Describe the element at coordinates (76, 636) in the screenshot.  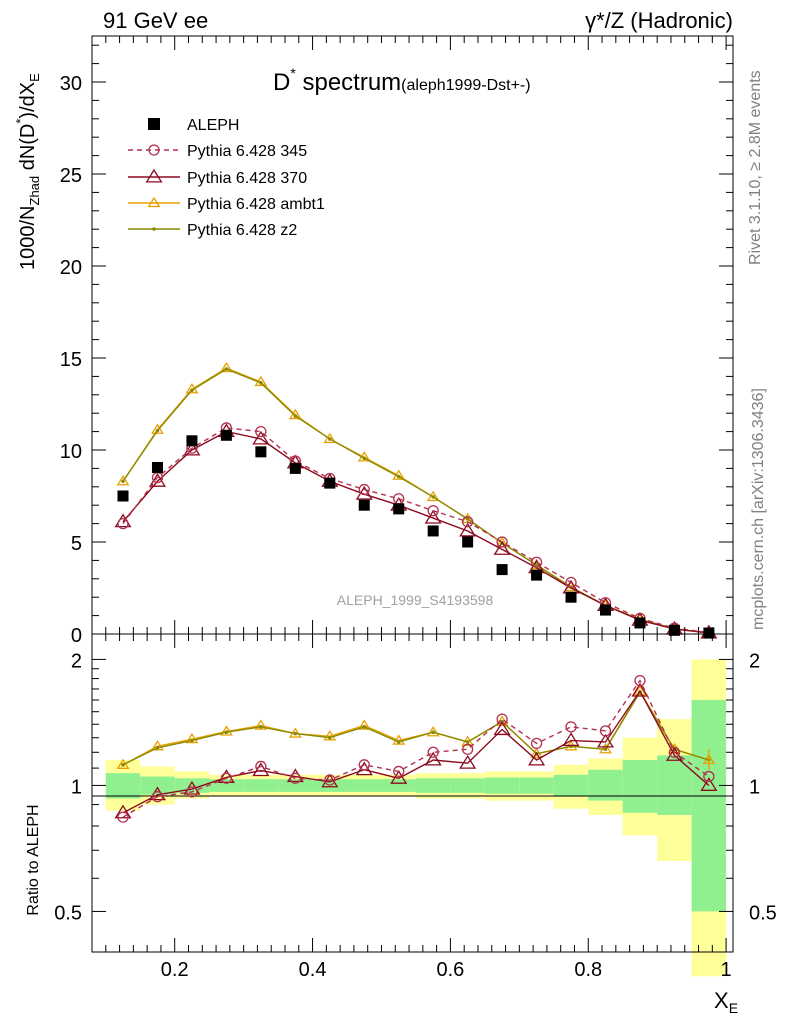
I see `y-tick-label: 0` at that location.